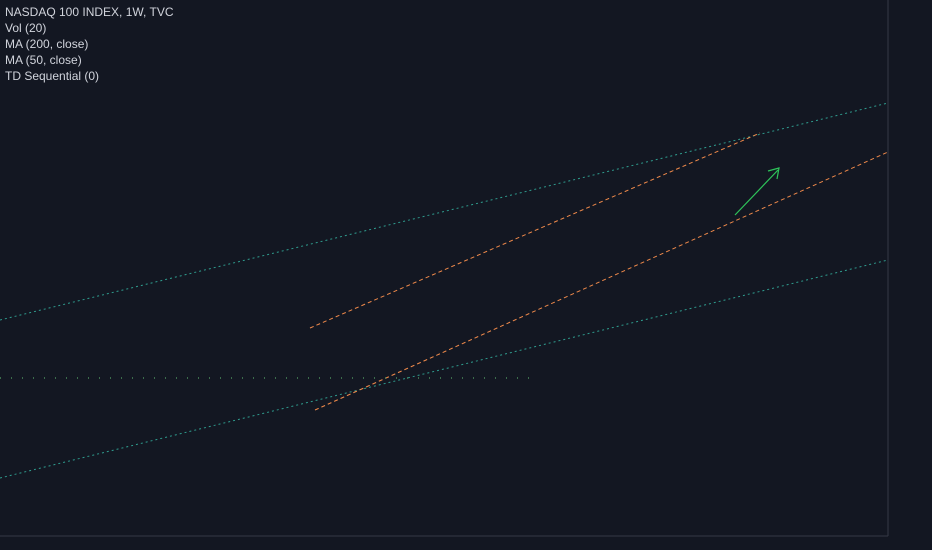 Image resolution: width=932 pixels, height=550 pixels. Describe the element at coordinates (756, 192) in the screenshot. I see `arrow-shaft` at that location.